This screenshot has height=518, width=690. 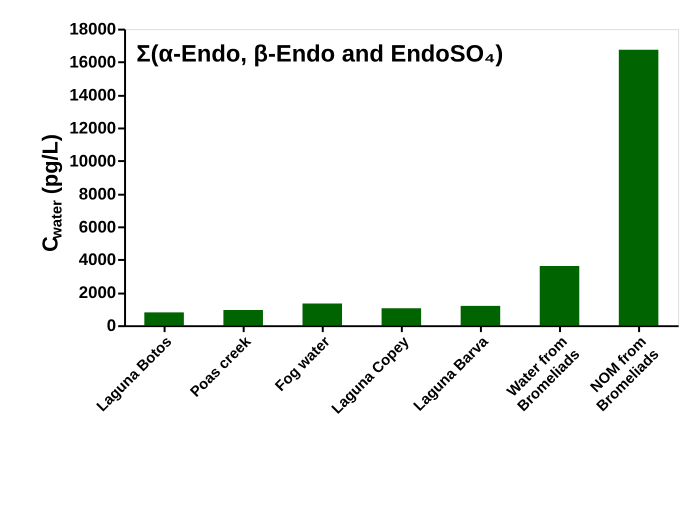 What do you see at coordinates (51, 193) in the screenshot?
I see `y-axis-title: Cwater (pg/L)` at bounding box center [51, 193].